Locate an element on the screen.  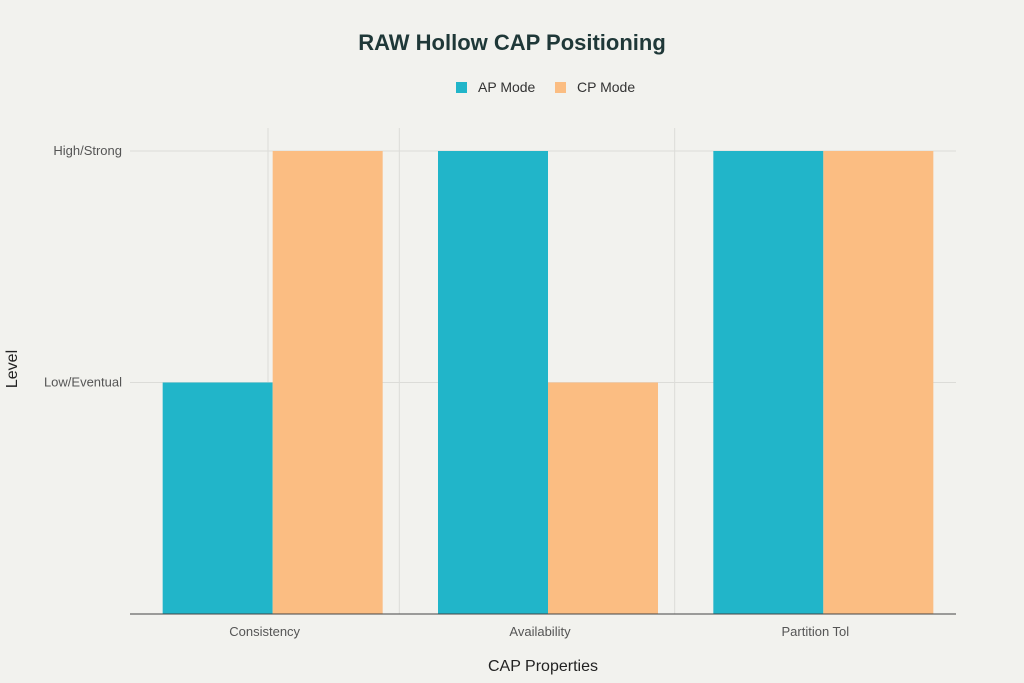
x-tick-label: Availability is located at coordinates (540, 631).